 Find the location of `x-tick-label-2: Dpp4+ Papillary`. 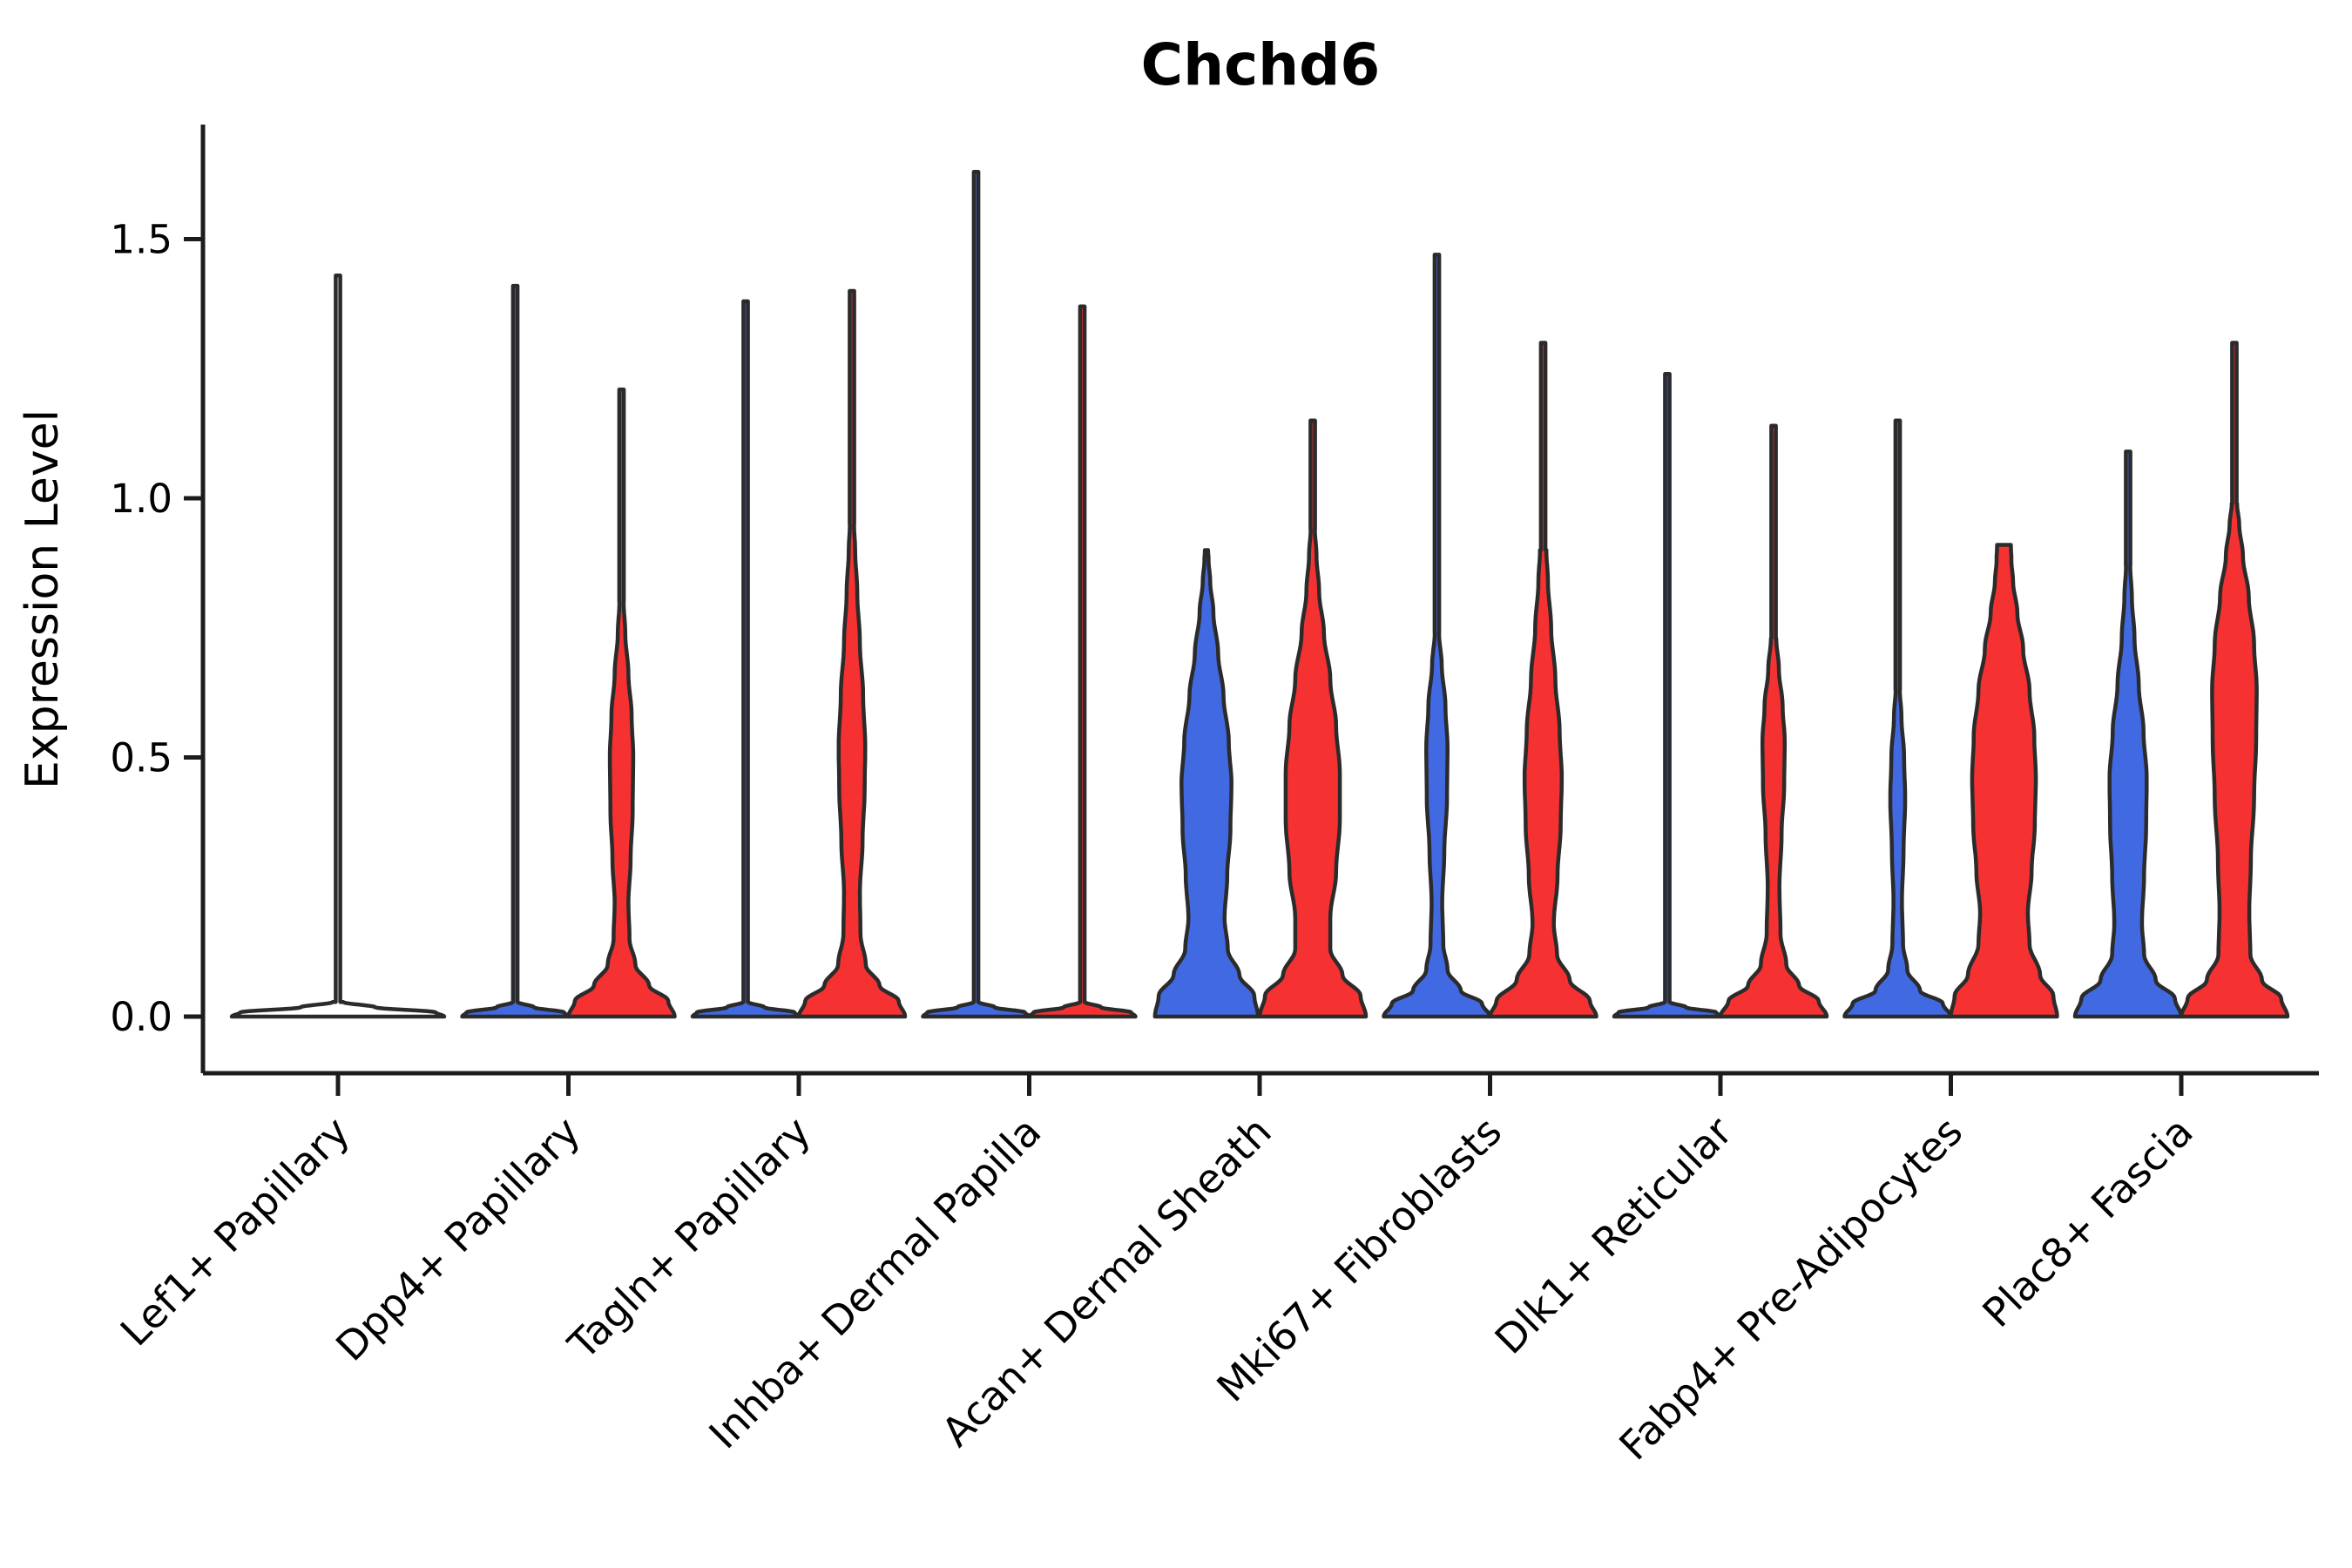

x-tick-label-2: Dpp4+ Papillary is located at coordinates (458, 1239).